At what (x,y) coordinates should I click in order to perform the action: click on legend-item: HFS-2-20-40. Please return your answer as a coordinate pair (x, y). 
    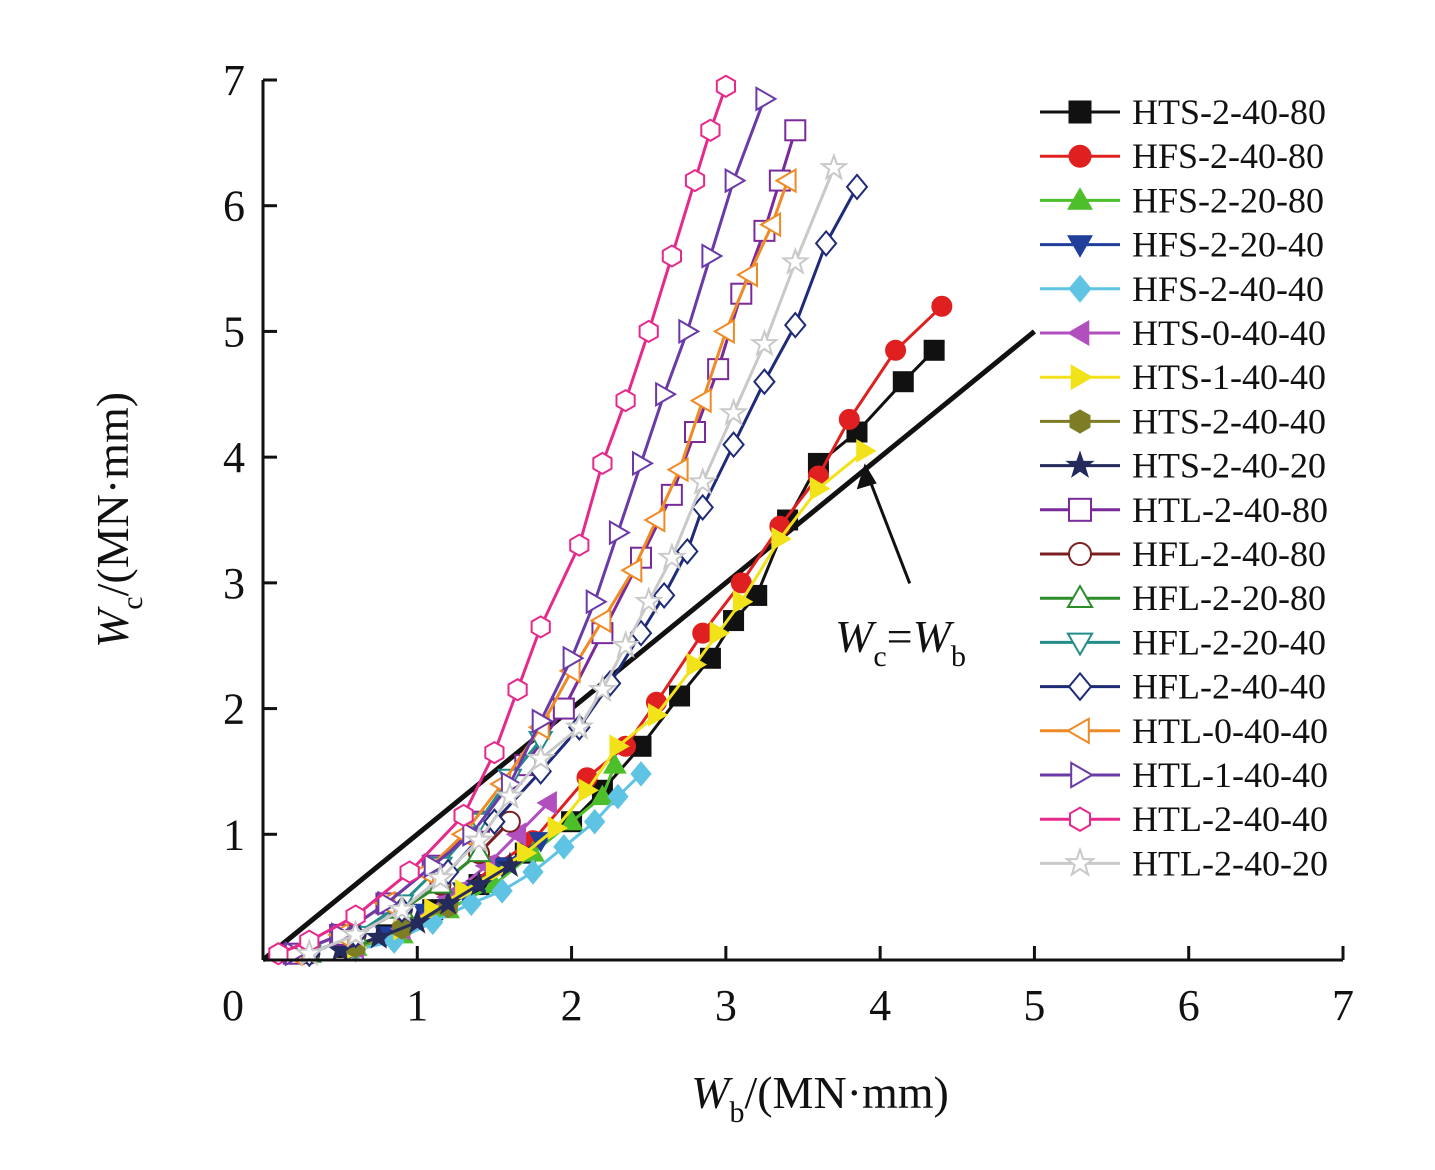
    Looking at the image, I should click on (1182, 245).